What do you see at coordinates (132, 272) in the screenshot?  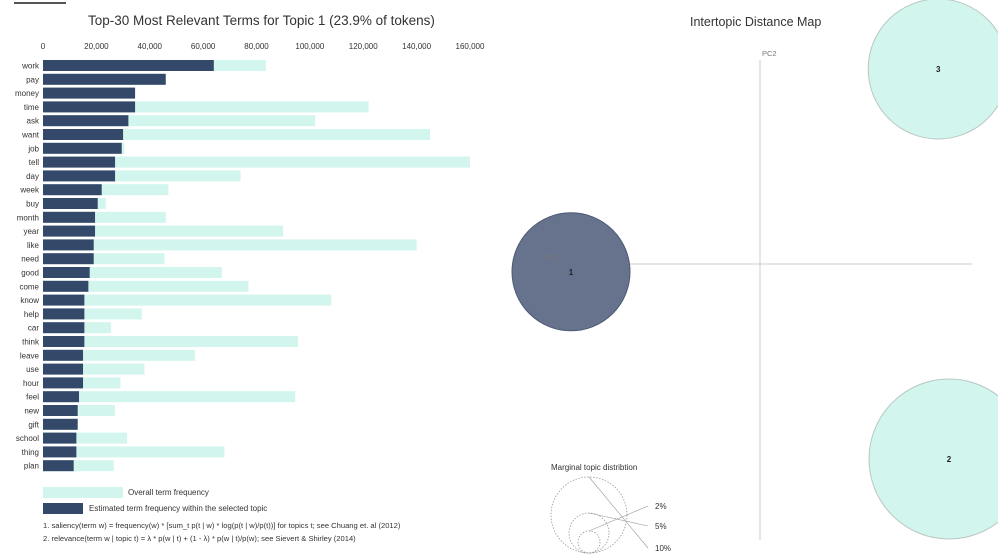 I see `bar-overall-good` at bounding box center [132, 272].